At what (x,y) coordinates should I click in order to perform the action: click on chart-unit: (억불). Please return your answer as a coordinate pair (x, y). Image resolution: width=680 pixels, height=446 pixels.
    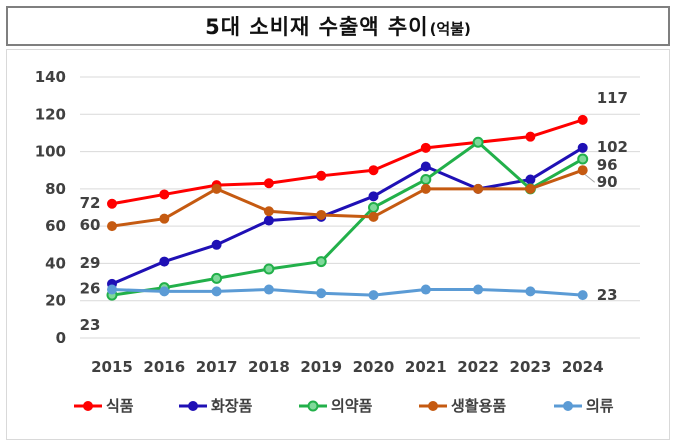
    Looking at the image, I should click on (450, 28).